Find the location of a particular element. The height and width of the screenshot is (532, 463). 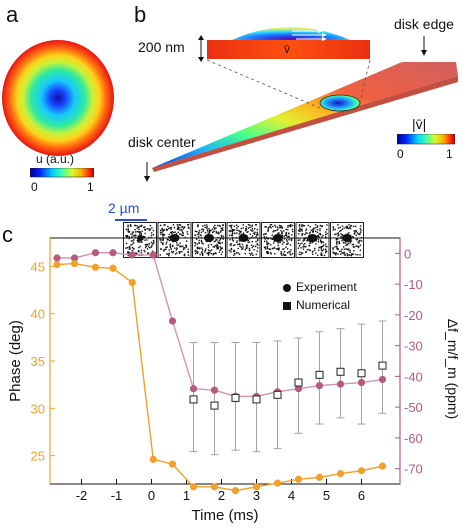

y-right-tick-label: -30 is located at coordinates (413, 346).